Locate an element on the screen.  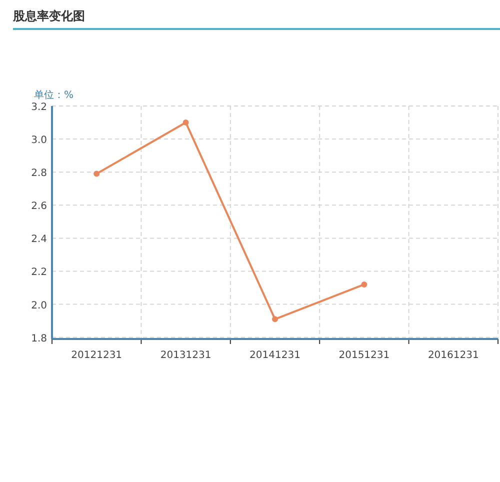
y-axis-title: 单位：% is located at coordinates (54, 95).